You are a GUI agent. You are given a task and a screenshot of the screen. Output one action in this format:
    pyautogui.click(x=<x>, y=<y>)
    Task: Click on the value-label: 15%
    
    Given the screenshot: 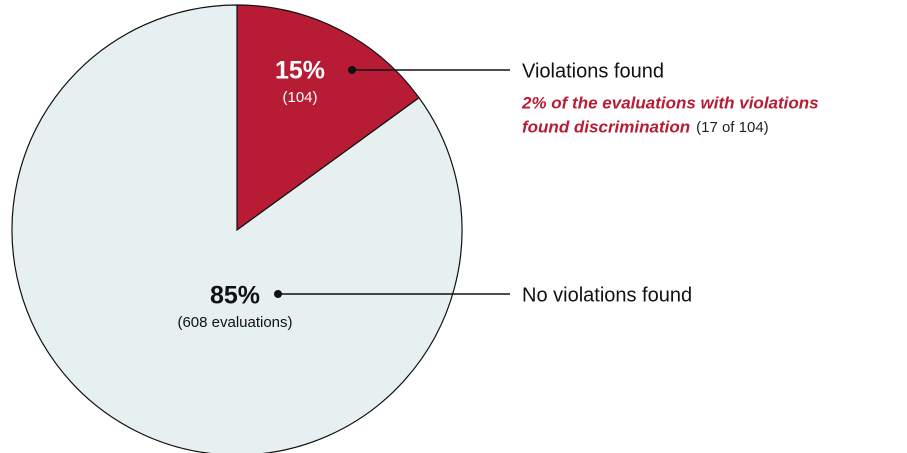 What is the action you would take?
    pyautogui.click(x=300, y=71)
    